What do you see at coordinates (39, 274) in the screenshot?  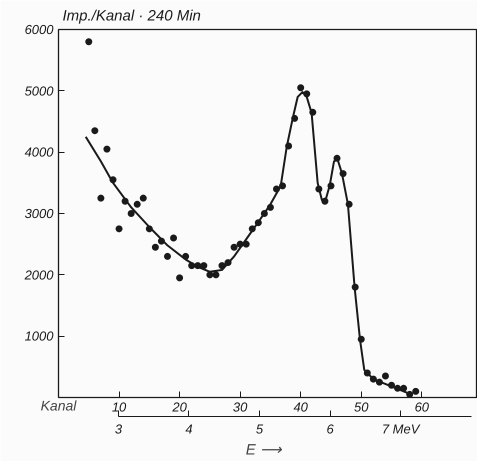 I see `y-tick-label: 2000` at bounding box center [39, 274].